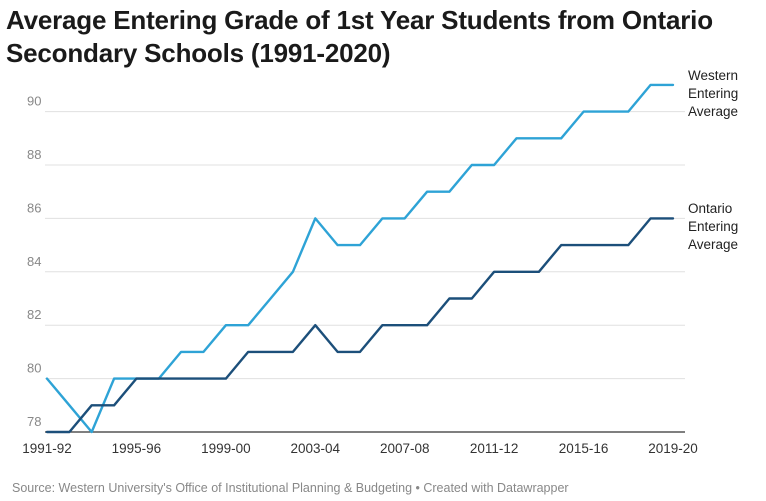 This screenshot has height=501, width=766. Describe the element at coordinates (405, 448) in the screenshot. I see `x-tick-label: 2007-08` at that location.